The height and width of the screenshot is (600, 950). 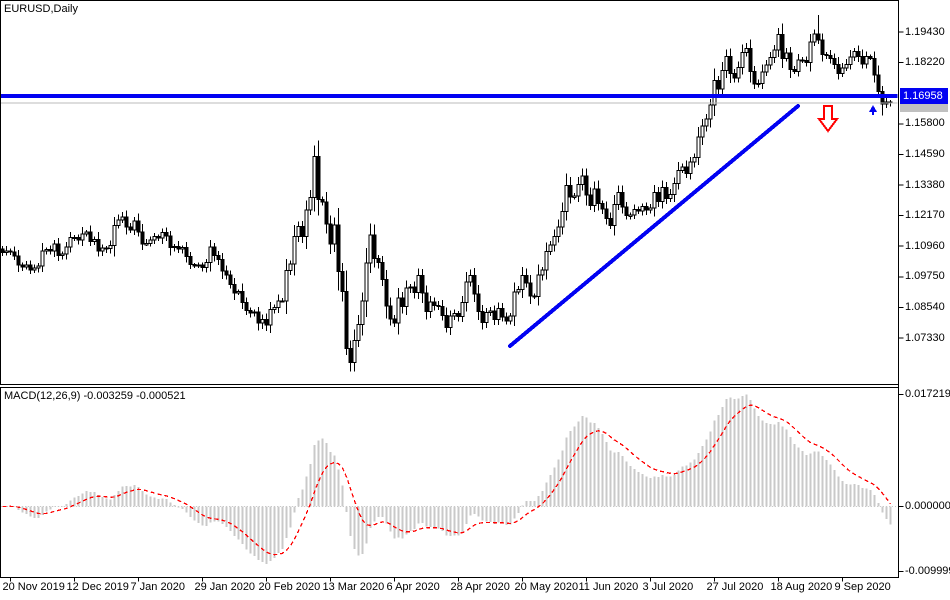 I want to click on date-tick-label: 20 Nov 2019, so click(x=33, y=587).